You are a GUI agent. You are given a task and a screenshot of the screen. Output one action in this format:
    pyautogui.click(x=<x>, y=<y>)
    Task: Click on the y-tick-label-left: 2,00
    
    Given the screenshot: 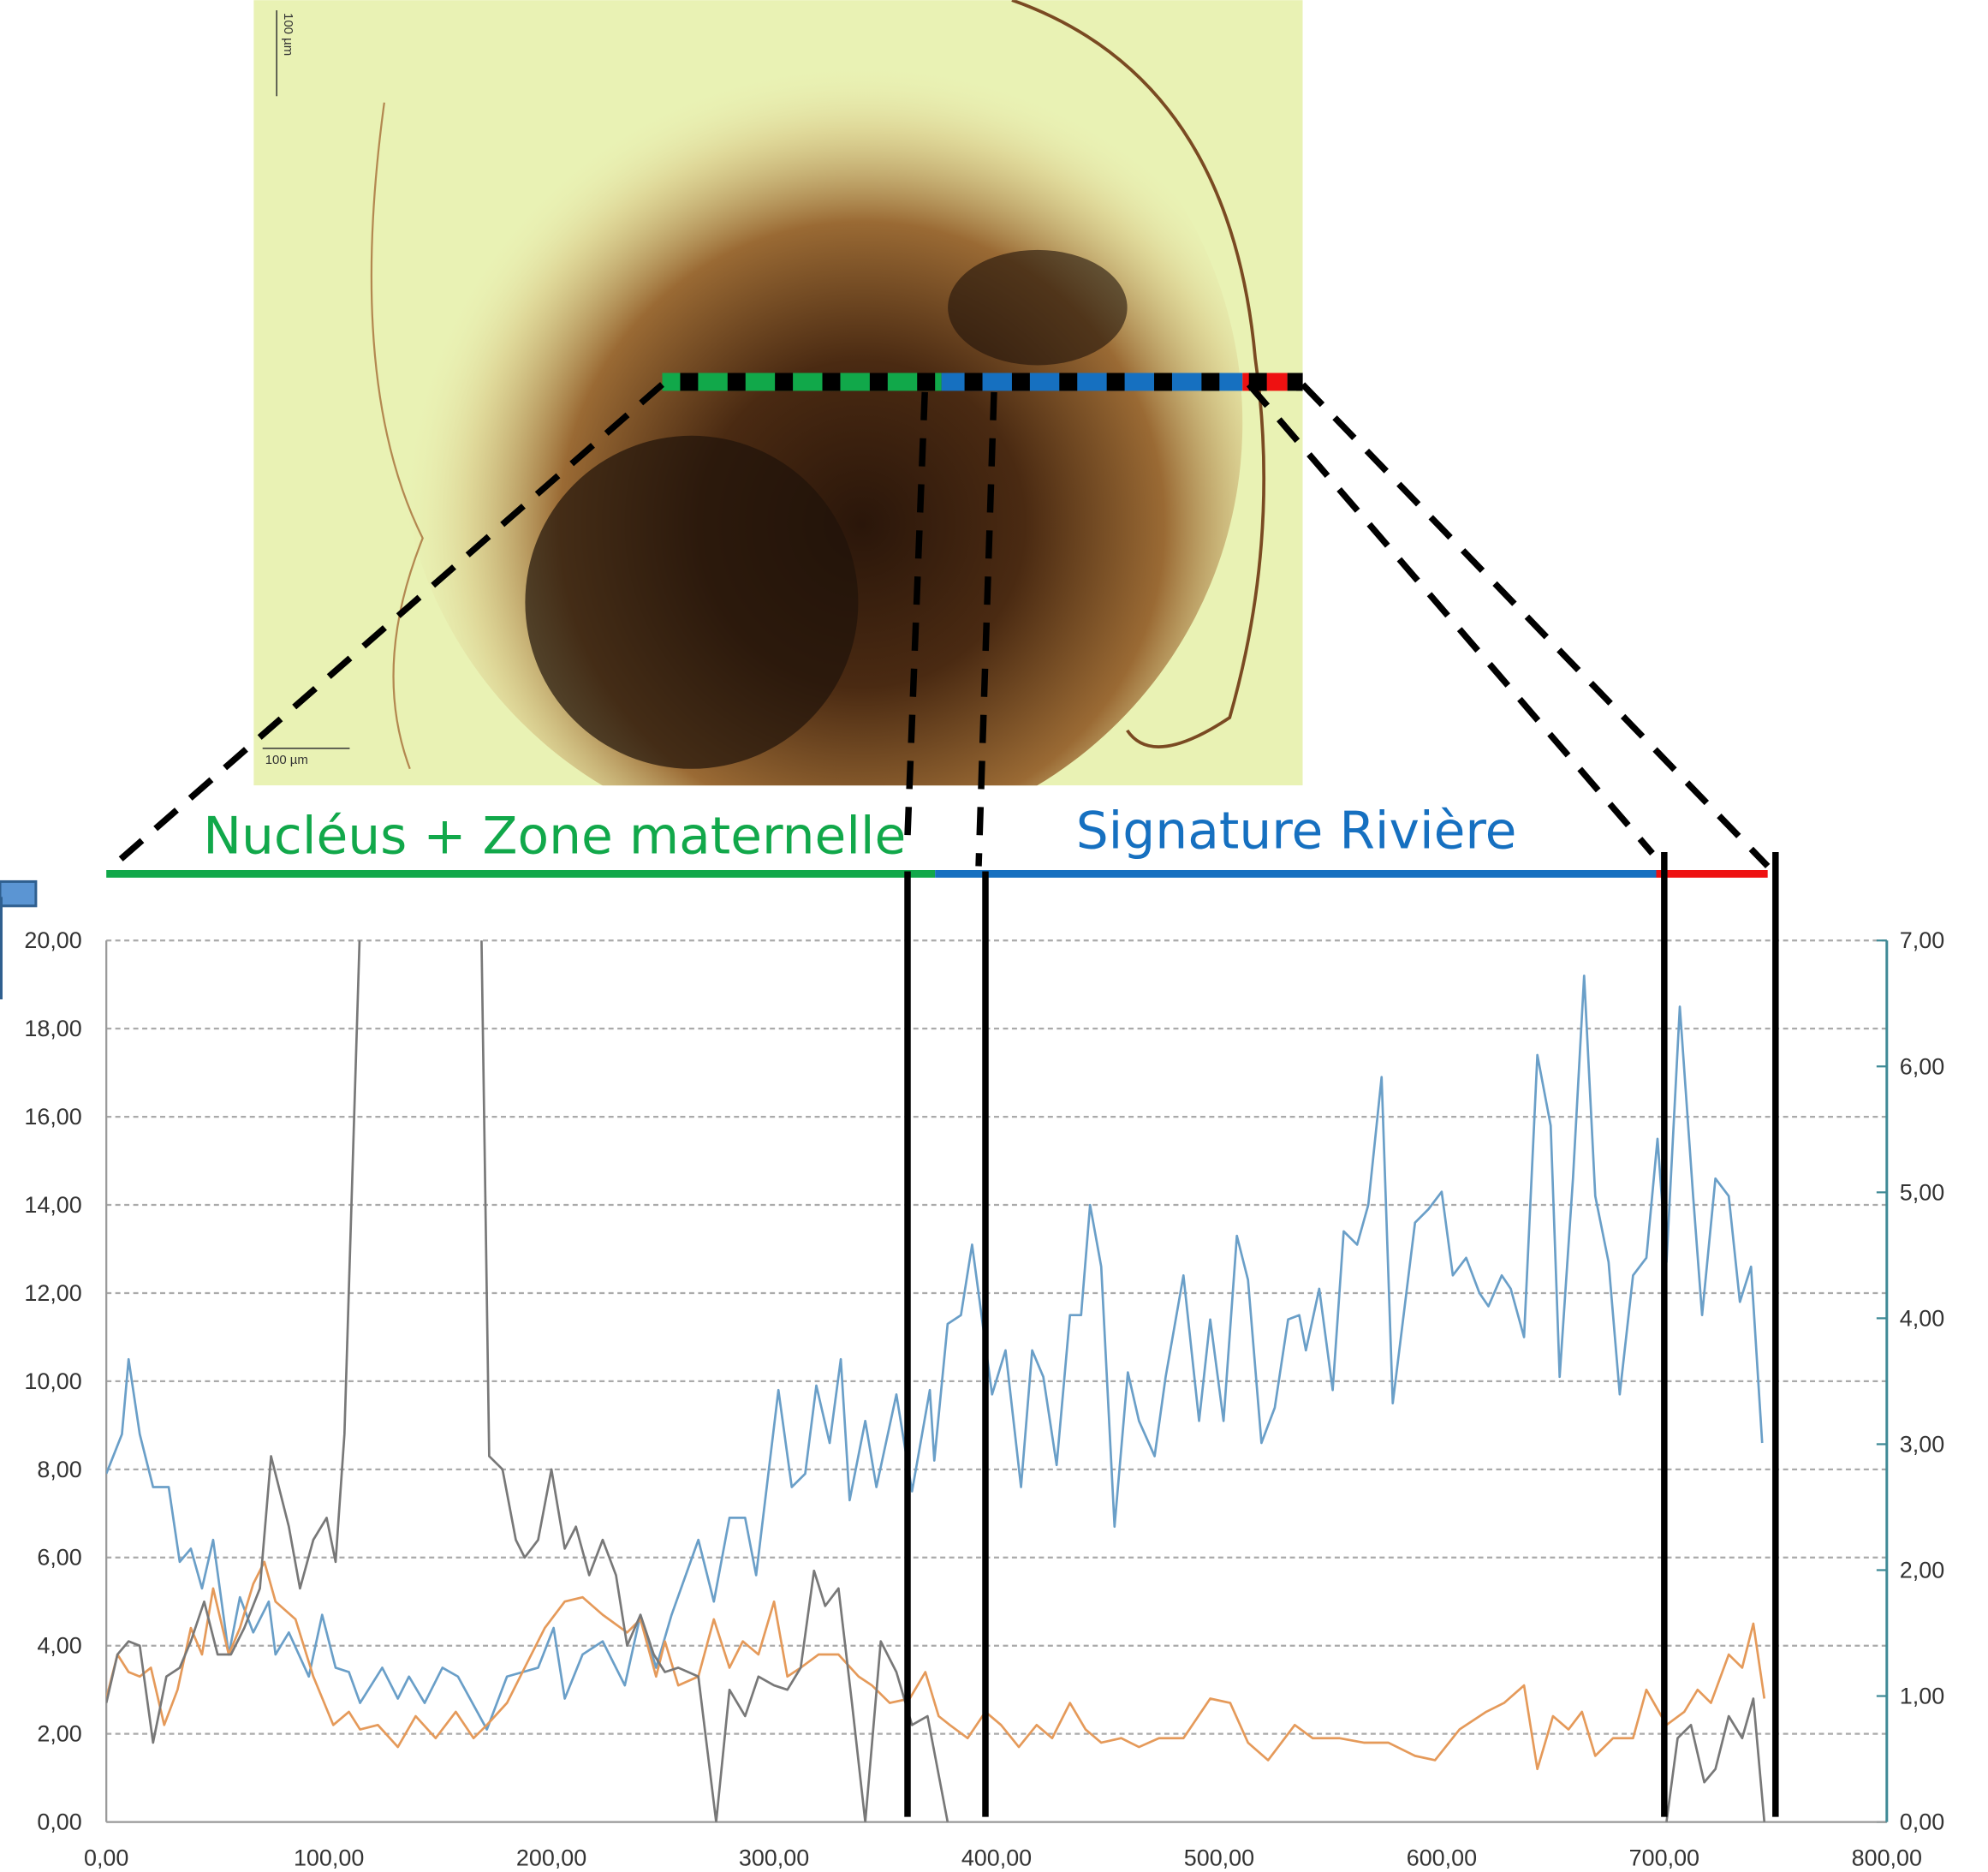 What is the action you would take?
    pyautogui.click(x=59, y=1734)
    